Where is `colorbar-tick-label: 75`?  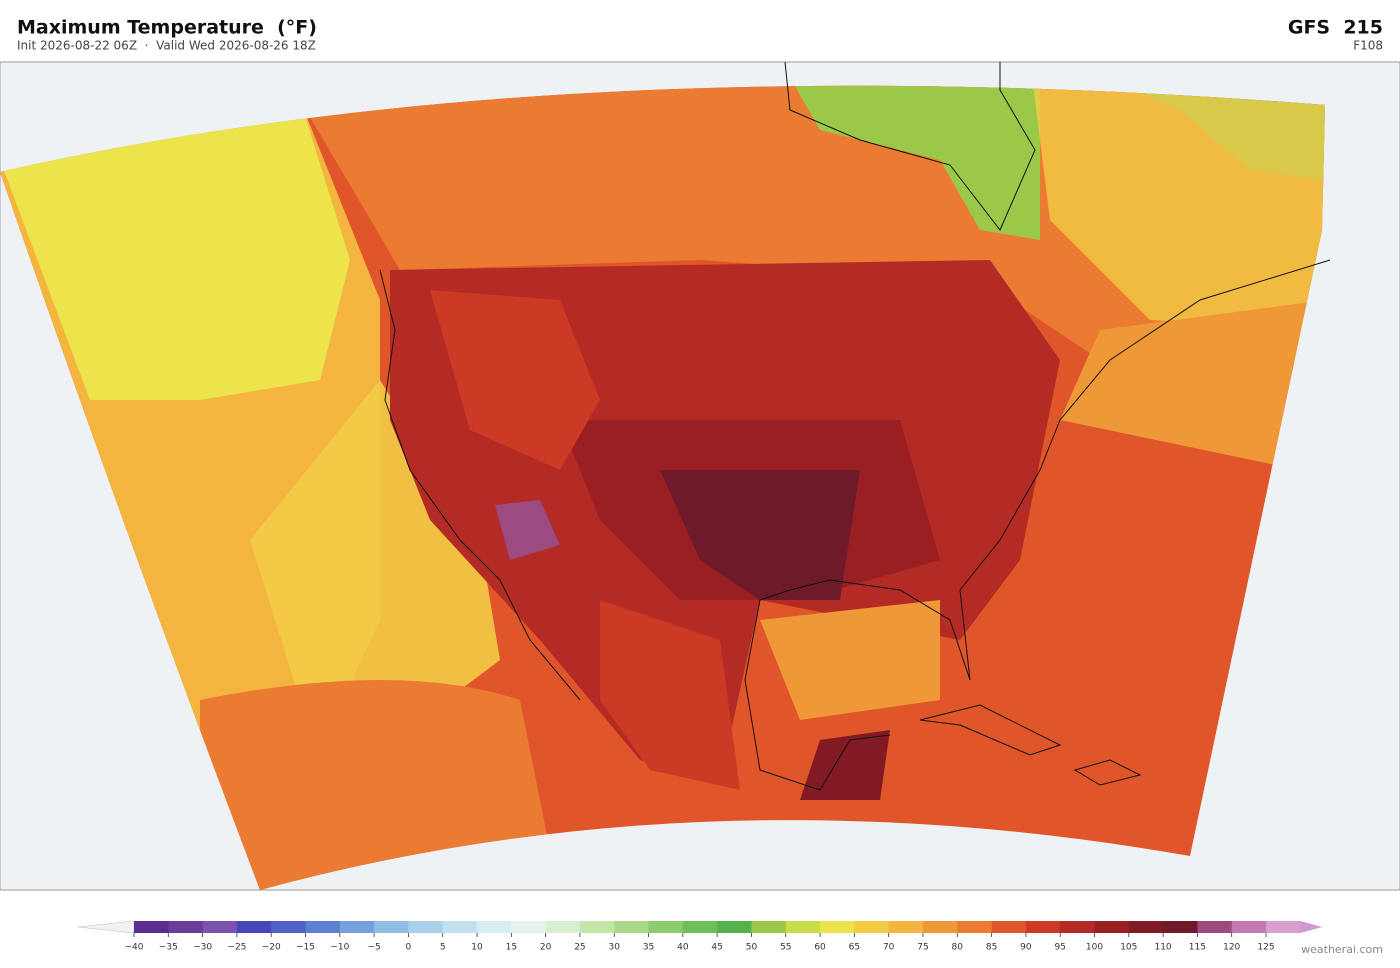 colorbar-tick-label: 75 is located at coordinates (922, 948).